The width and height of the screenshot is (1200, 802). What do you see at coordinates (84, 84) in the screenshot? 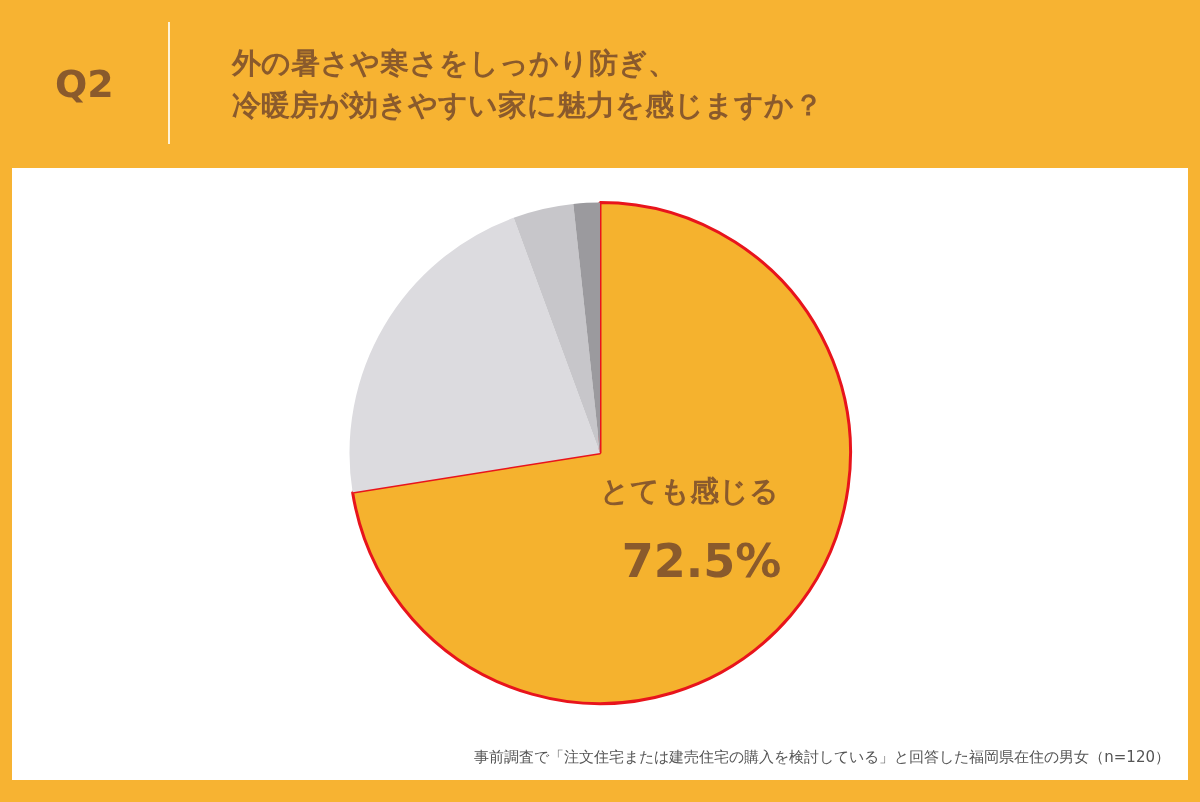
I see `chart-title: Q2` at bounding box center [84, 84].